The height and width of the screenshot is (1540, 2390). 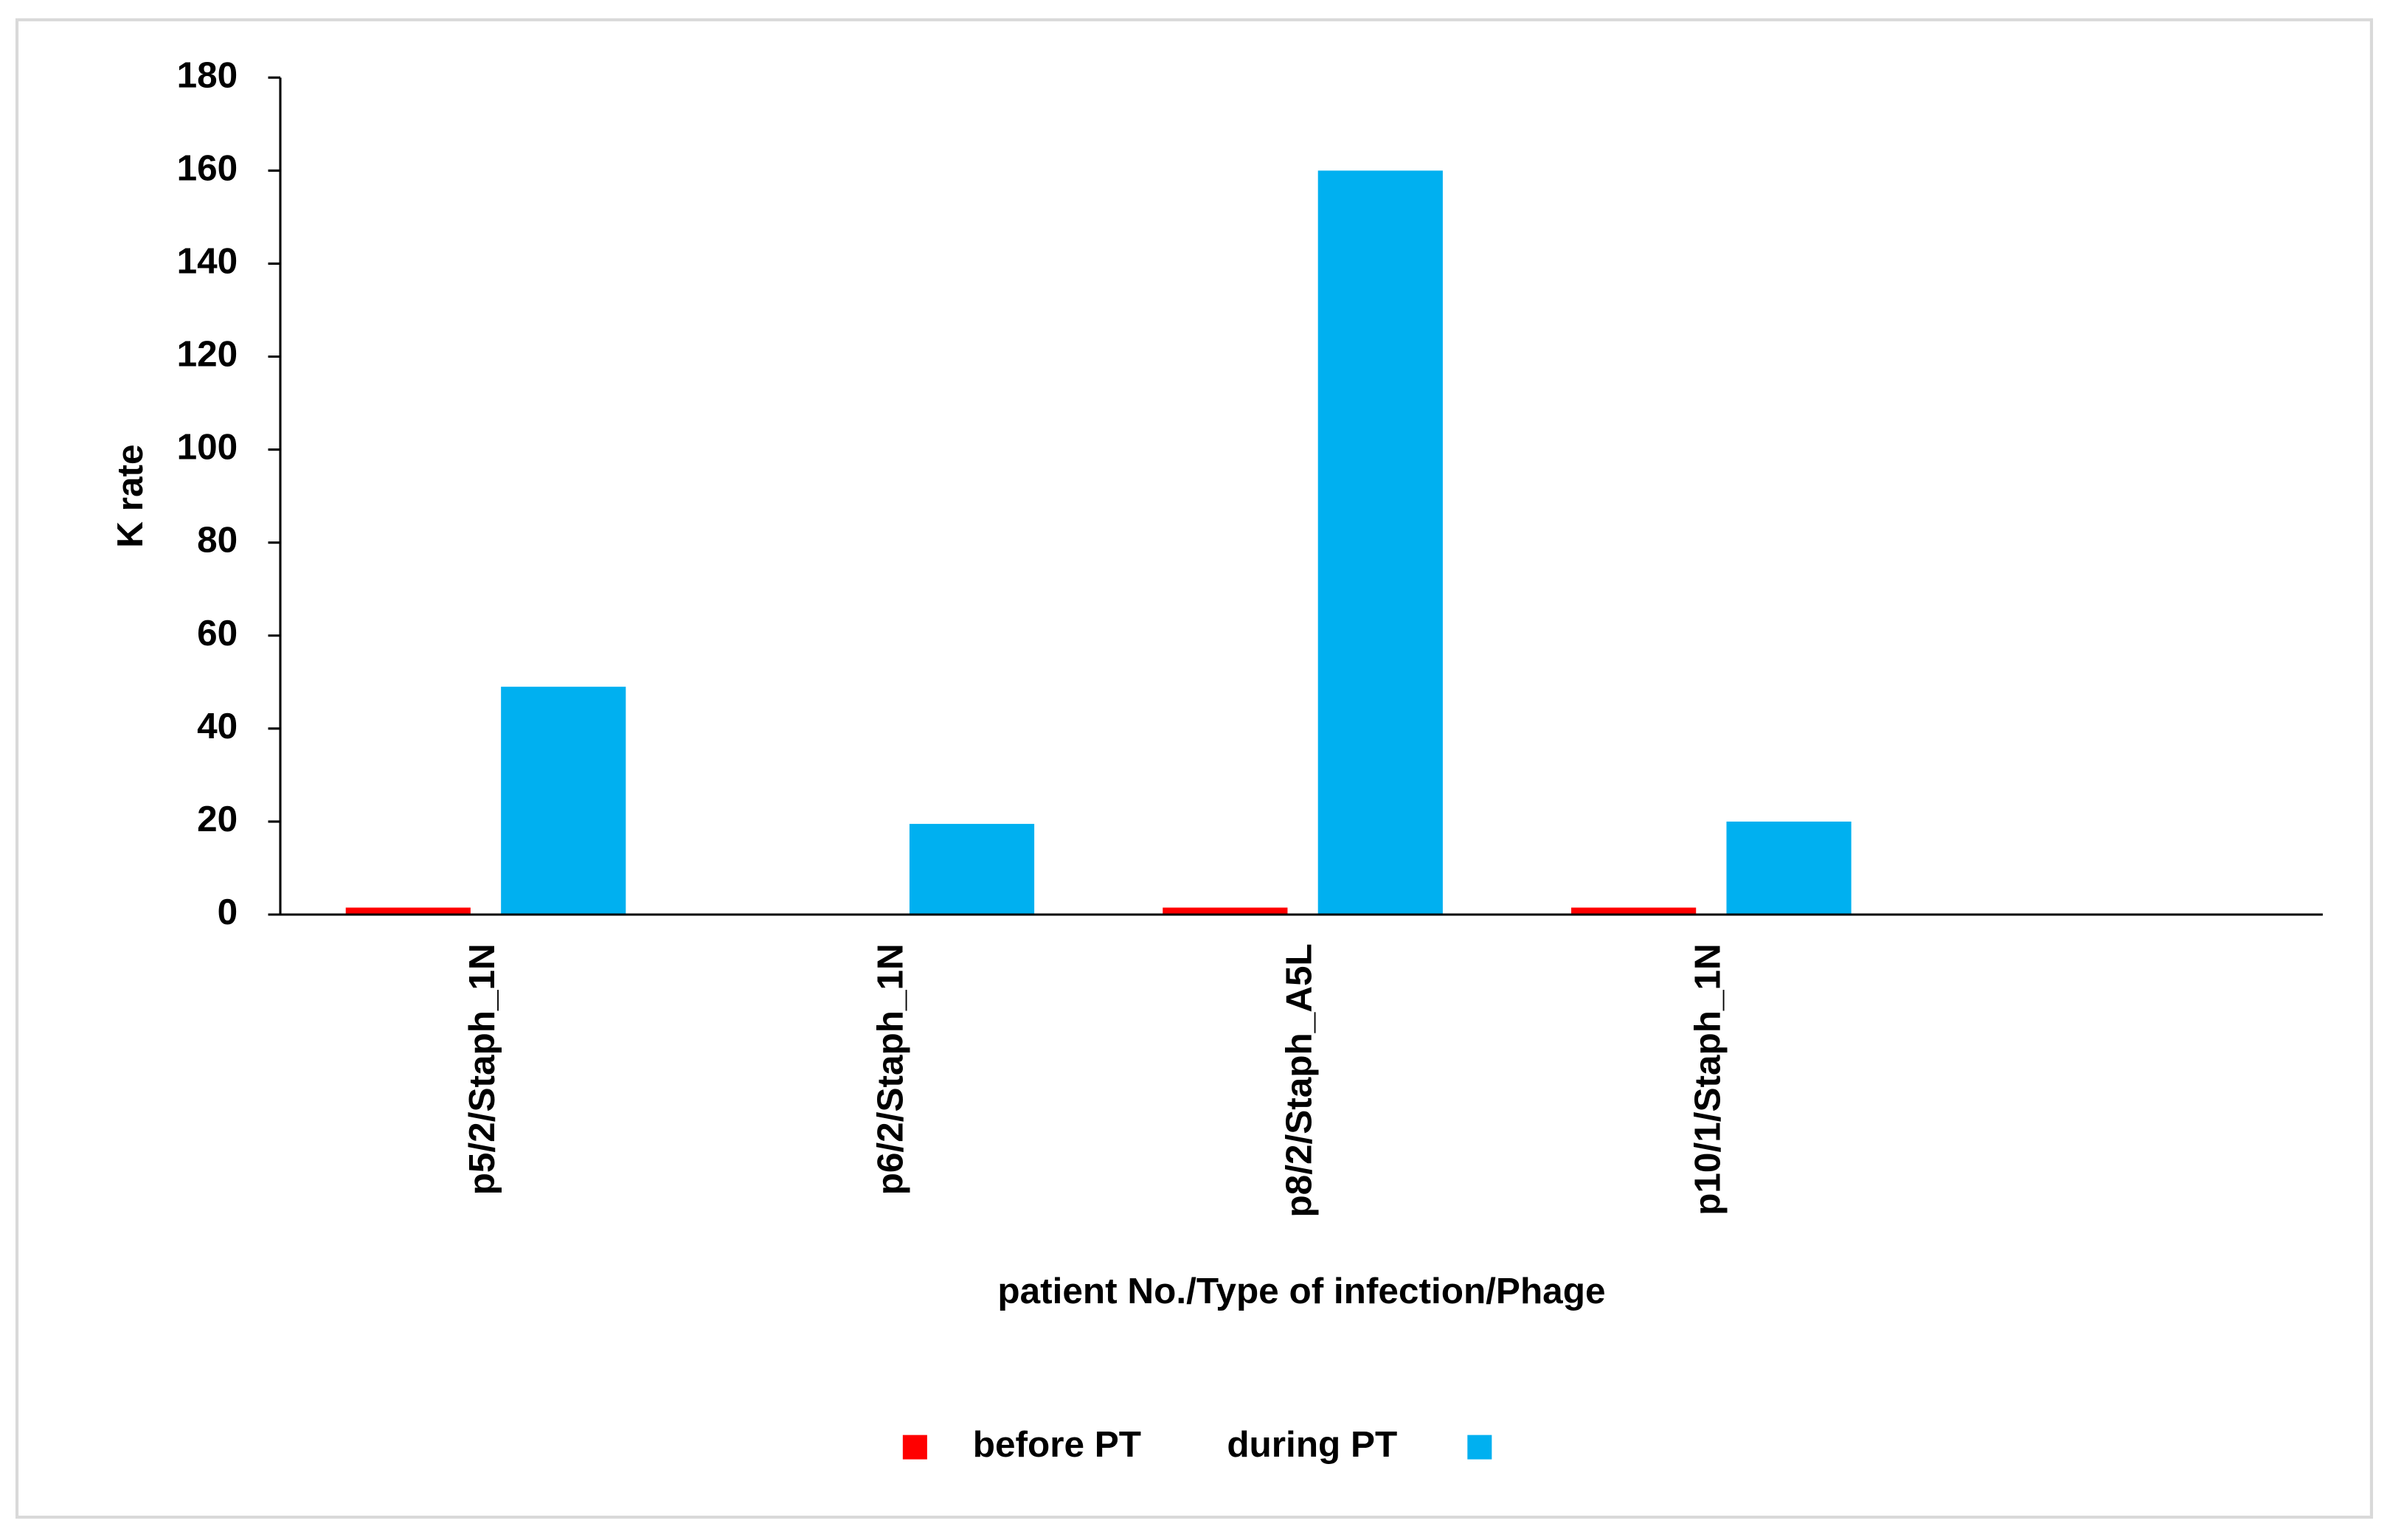 I want to click on x-tick-label: p6/2/Staph_1N, so click(x=890, y=1069).